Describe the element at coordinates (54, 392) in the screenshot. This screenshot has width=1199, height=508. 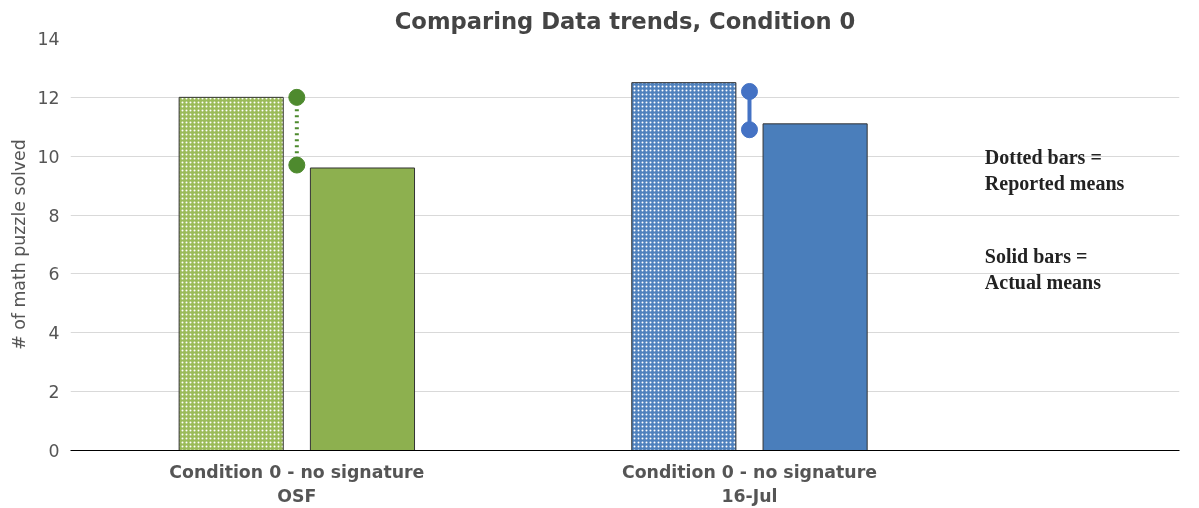
I see `y-tick-label: 2` at that location.